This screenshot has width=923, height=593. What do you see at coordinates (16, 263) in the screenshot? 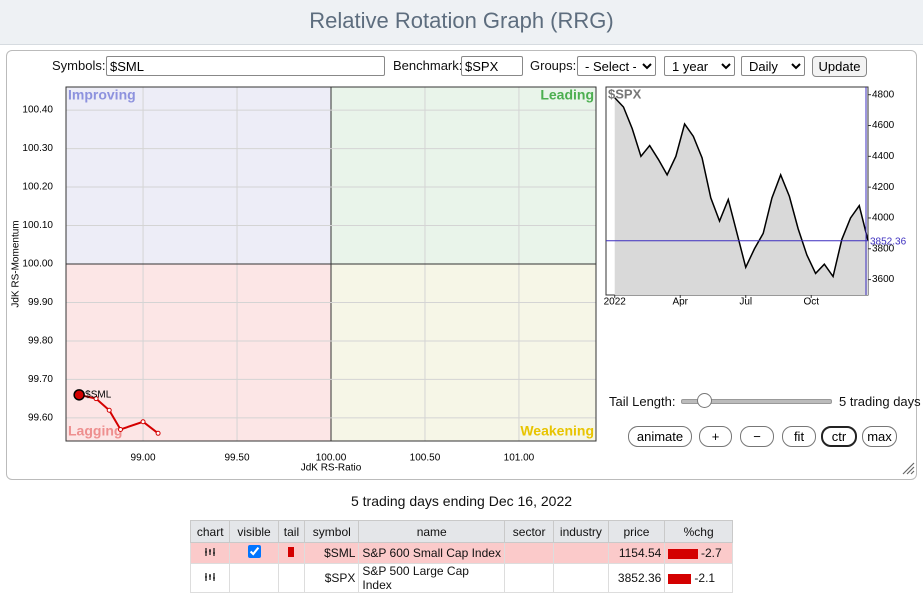
I see `y-axis-title: JdK RS-Momentum` at bounding box center [16, 263].